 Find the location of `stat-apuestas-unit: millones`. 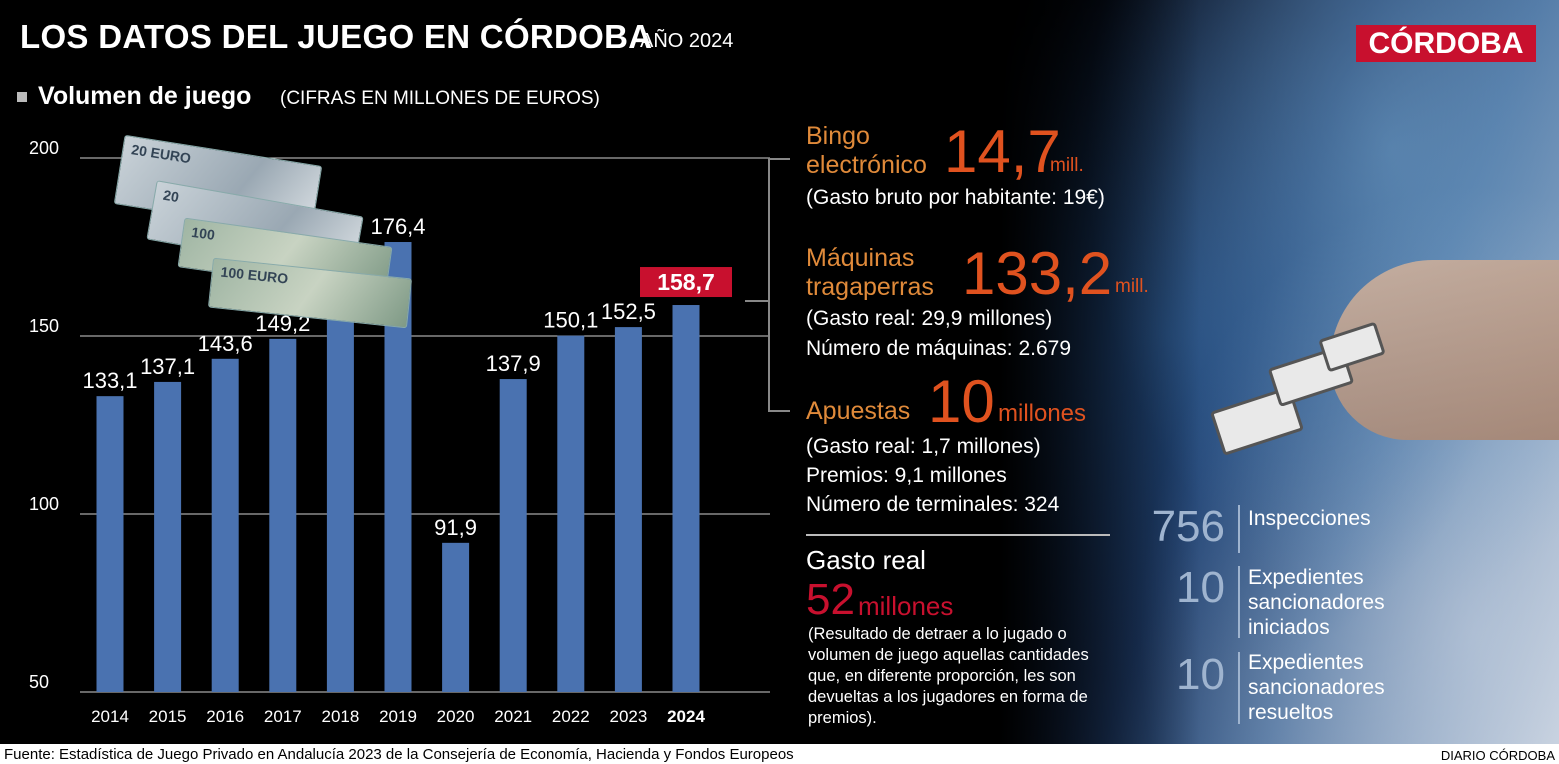

stat-apuestas-unit: millones is located at coordinates (1042, 413).